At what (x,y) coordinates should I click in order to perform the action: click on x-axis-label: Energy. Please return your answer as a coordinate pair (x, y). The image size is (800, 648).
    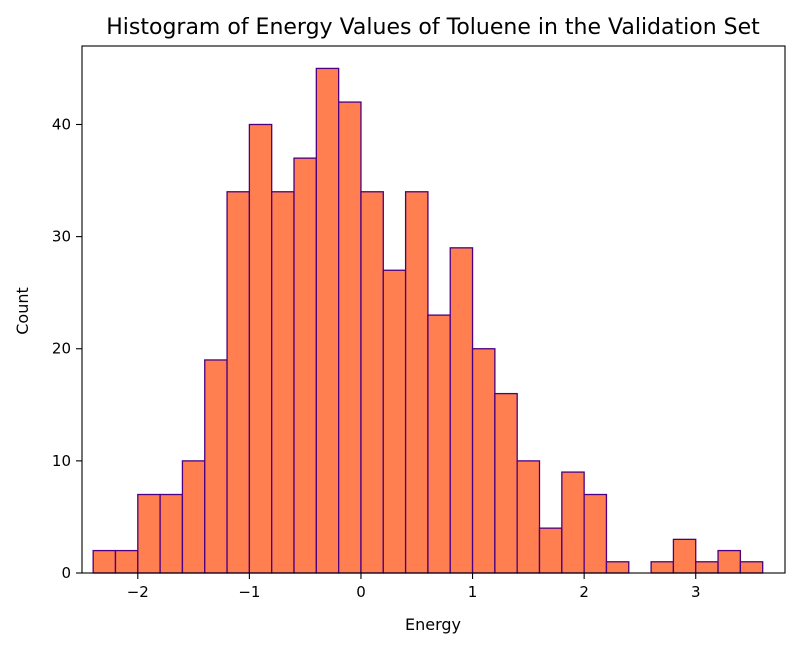
    Looking at the image, I should click on (433, 624).